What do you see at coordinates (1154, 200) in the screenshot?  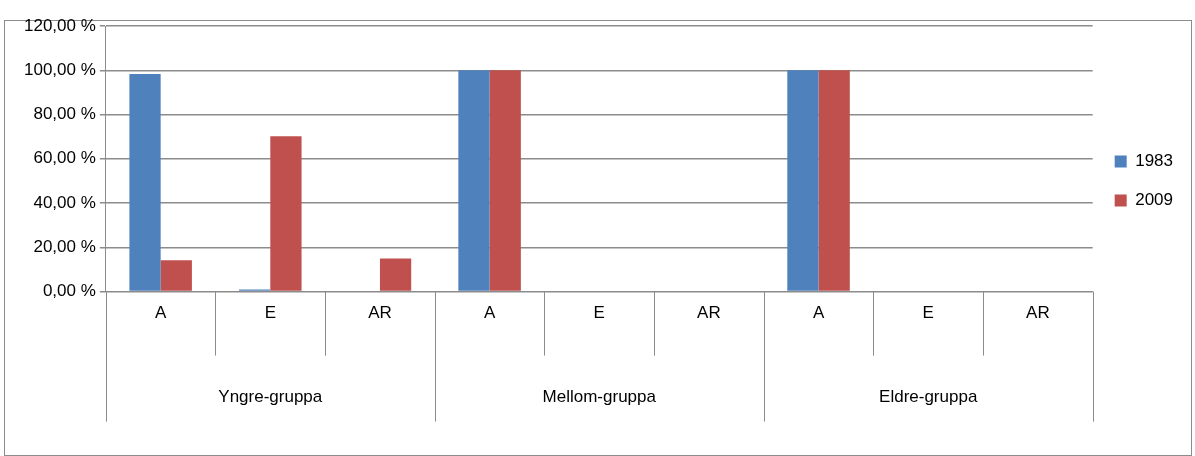 I see `legend-label: 2009` at bounding box center [1154, 200].